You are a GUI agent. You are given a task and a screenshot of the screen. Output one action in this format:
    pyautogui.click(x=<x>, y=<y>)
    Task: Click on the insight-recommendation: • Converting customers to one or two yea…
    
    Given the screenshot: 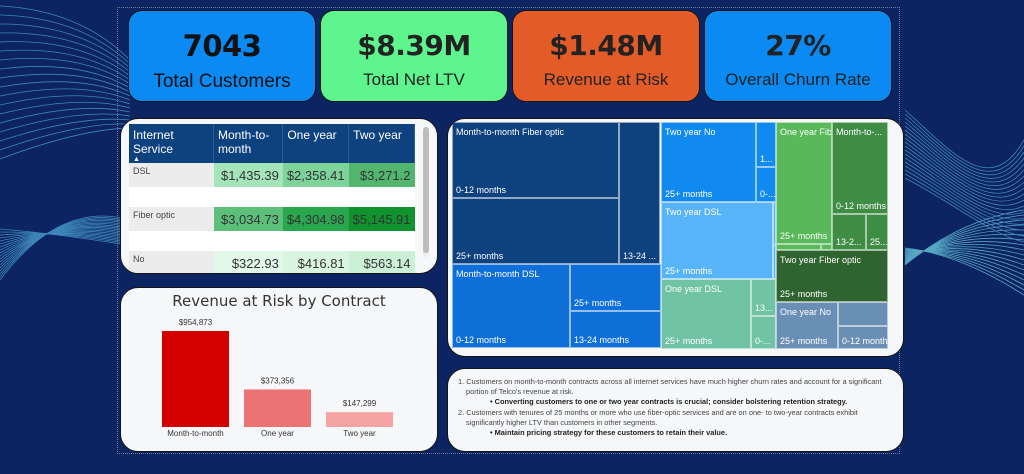 What is the action you would take?
    pyautogui.click(x=669, y=402)
    